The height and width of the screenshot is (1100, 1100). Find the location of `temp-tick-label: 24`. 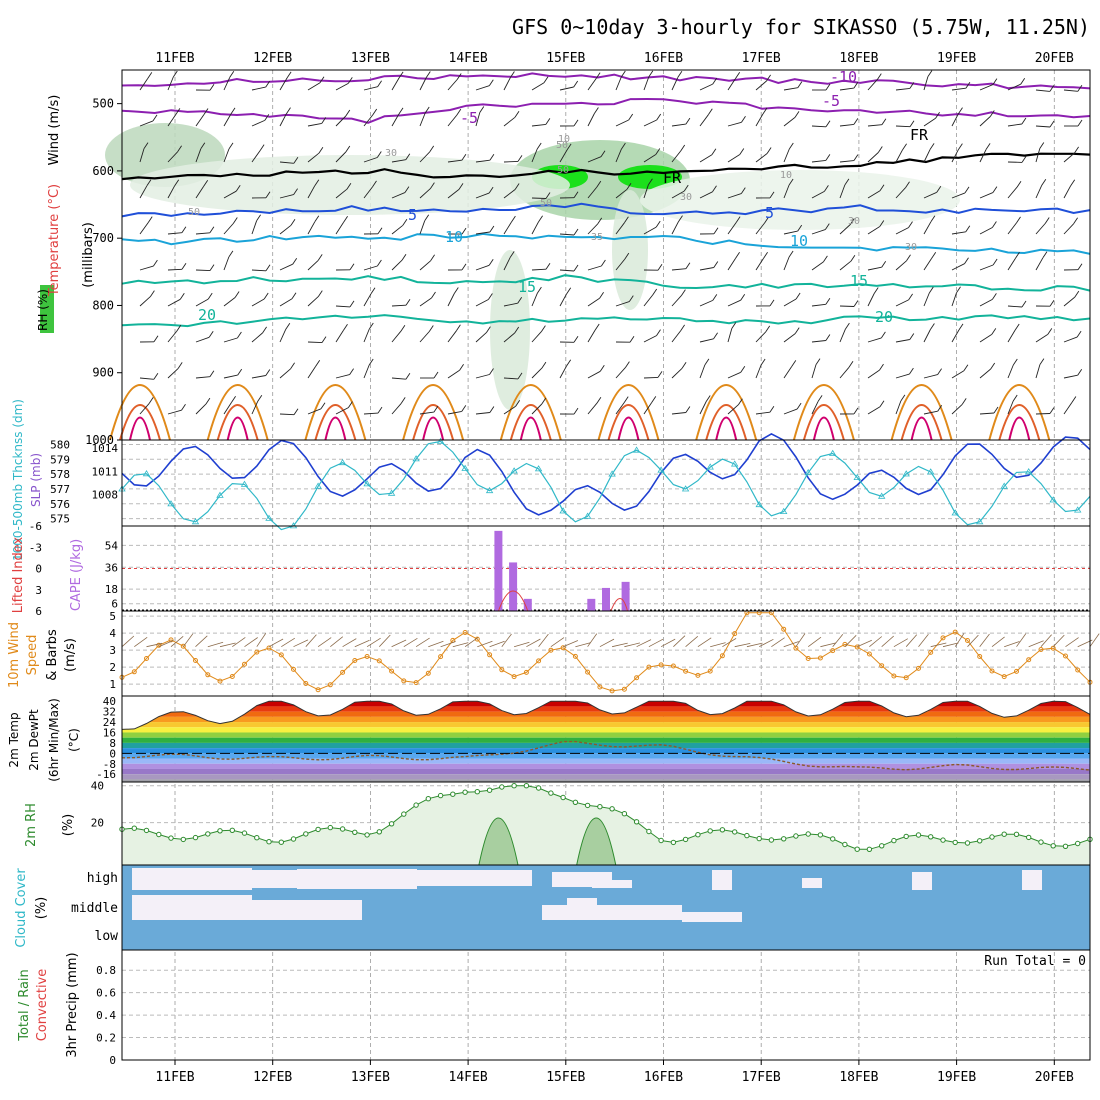

temp-tick-label: 24 is located at coordinates (110, 722).